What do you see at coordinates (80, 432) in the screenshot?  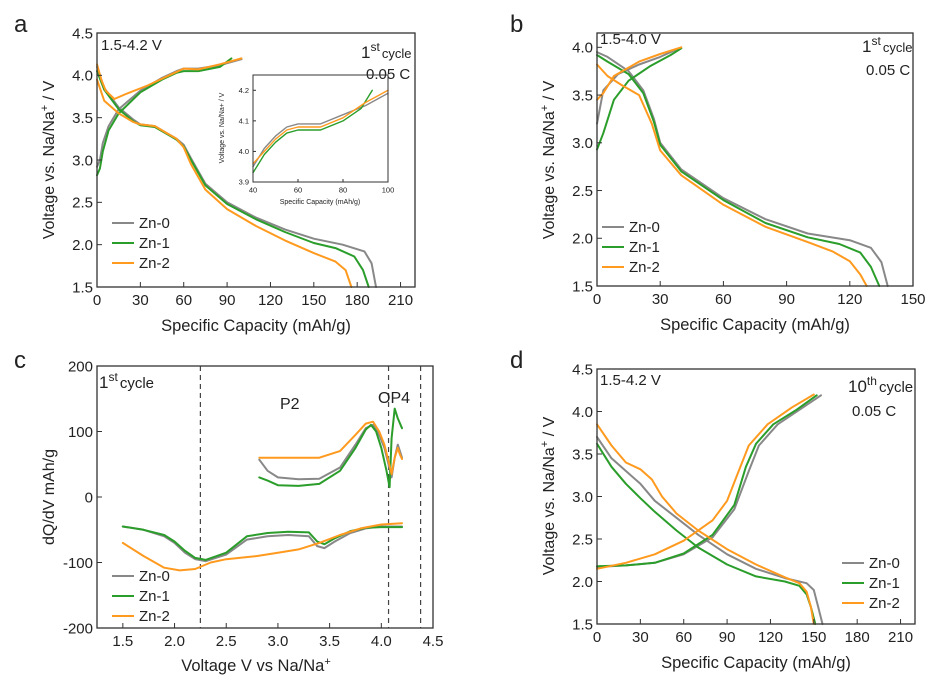 I see `y-tick-label: 100` at bounding box center [80, 432].